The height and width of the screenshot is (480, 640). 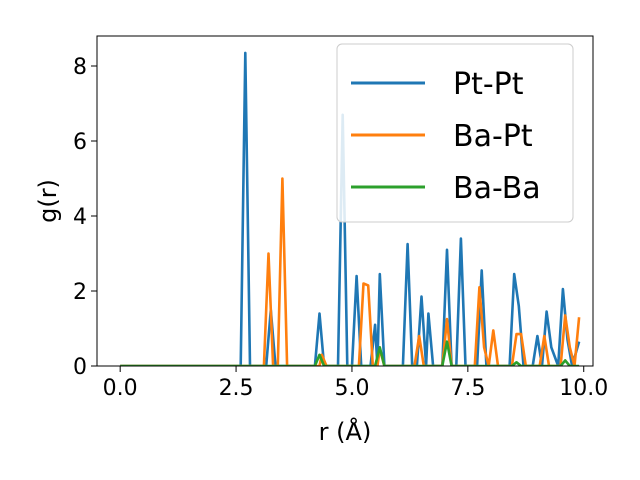 What do you see at coordinates (80, 217) in the screenshot?
I see `y-tick-label: 4` at bounding box center [80, 217].